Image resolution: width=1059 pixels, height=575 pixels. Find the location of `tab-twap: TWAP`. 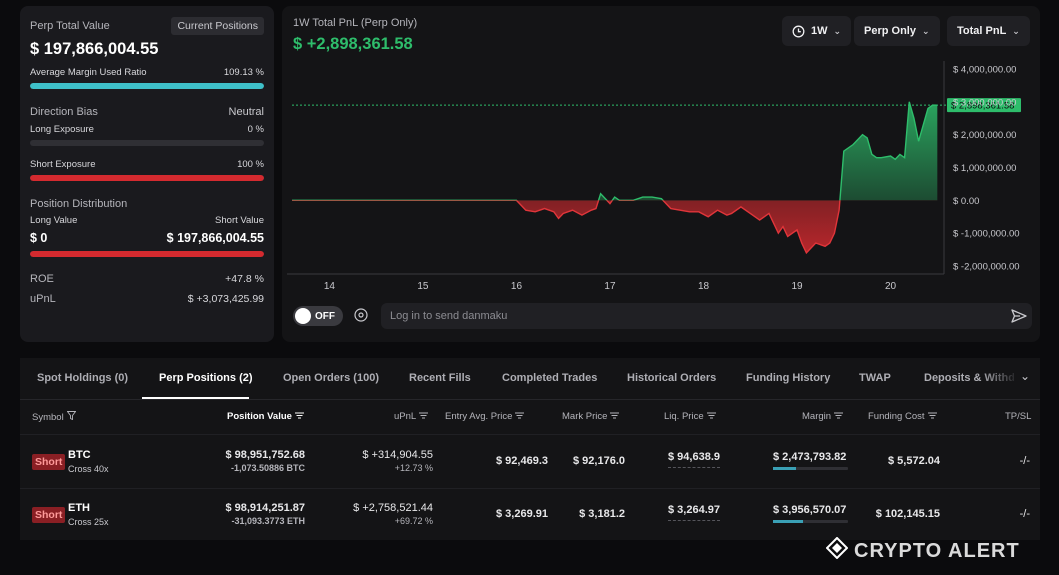

tab-twap: TWAP is located at coordinates (875, 378).